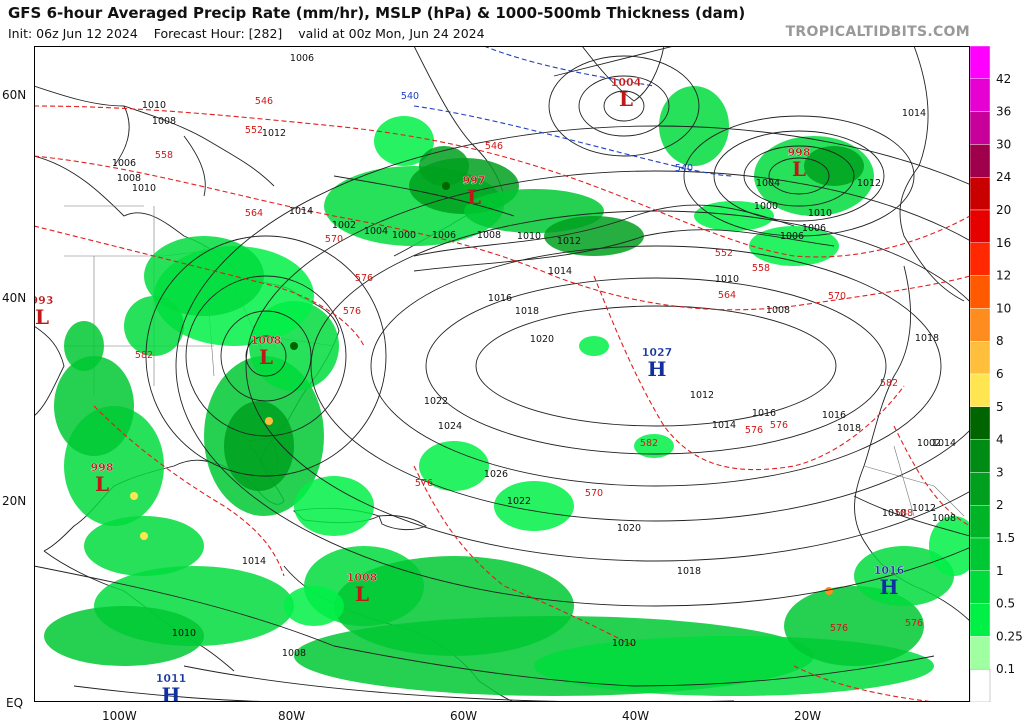  What do you see at coordinates (410, 96) in the screenshot?
I see `thickness-label: 540` at bounding box center [410, 96].